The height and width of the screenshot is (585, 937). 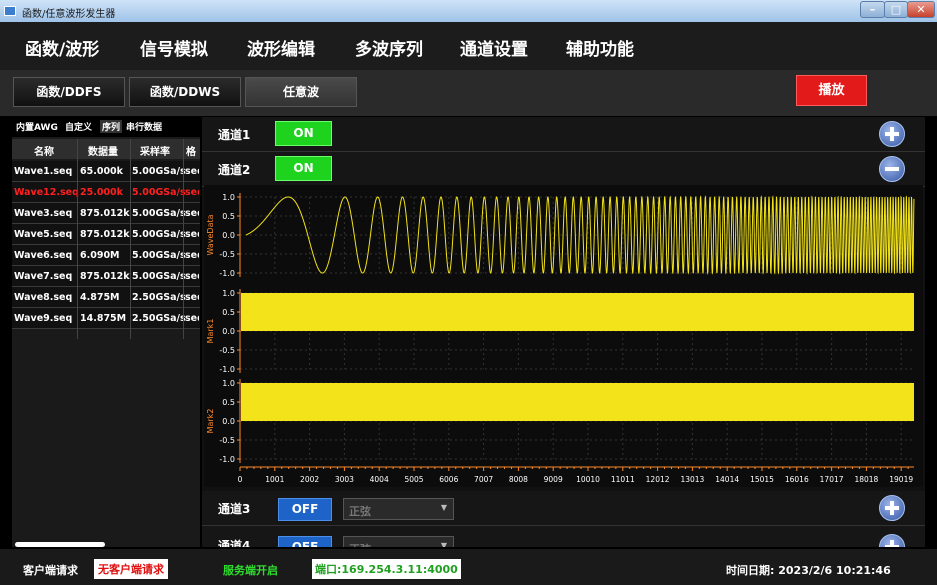 I want to click on x-tick-label: 15015, so click(x=762, y=479).